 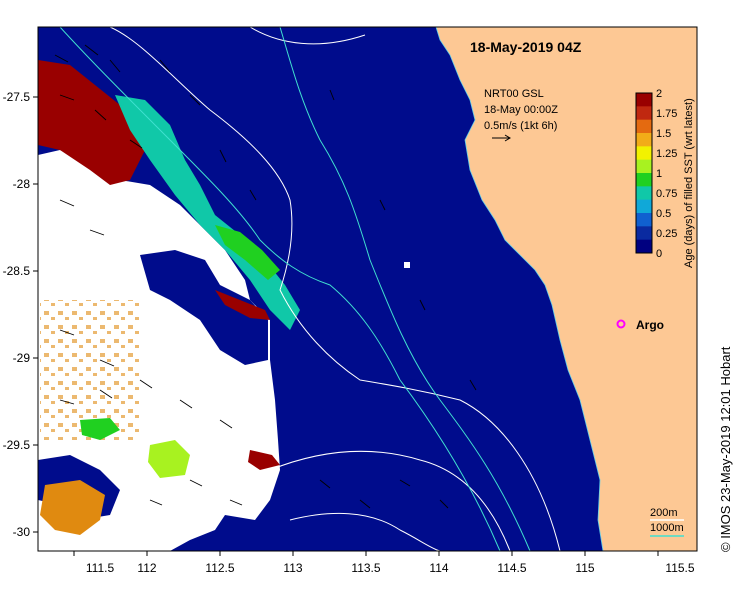 I want to click on vector-source: NRT00 GSL, so click(x=514, y=94).